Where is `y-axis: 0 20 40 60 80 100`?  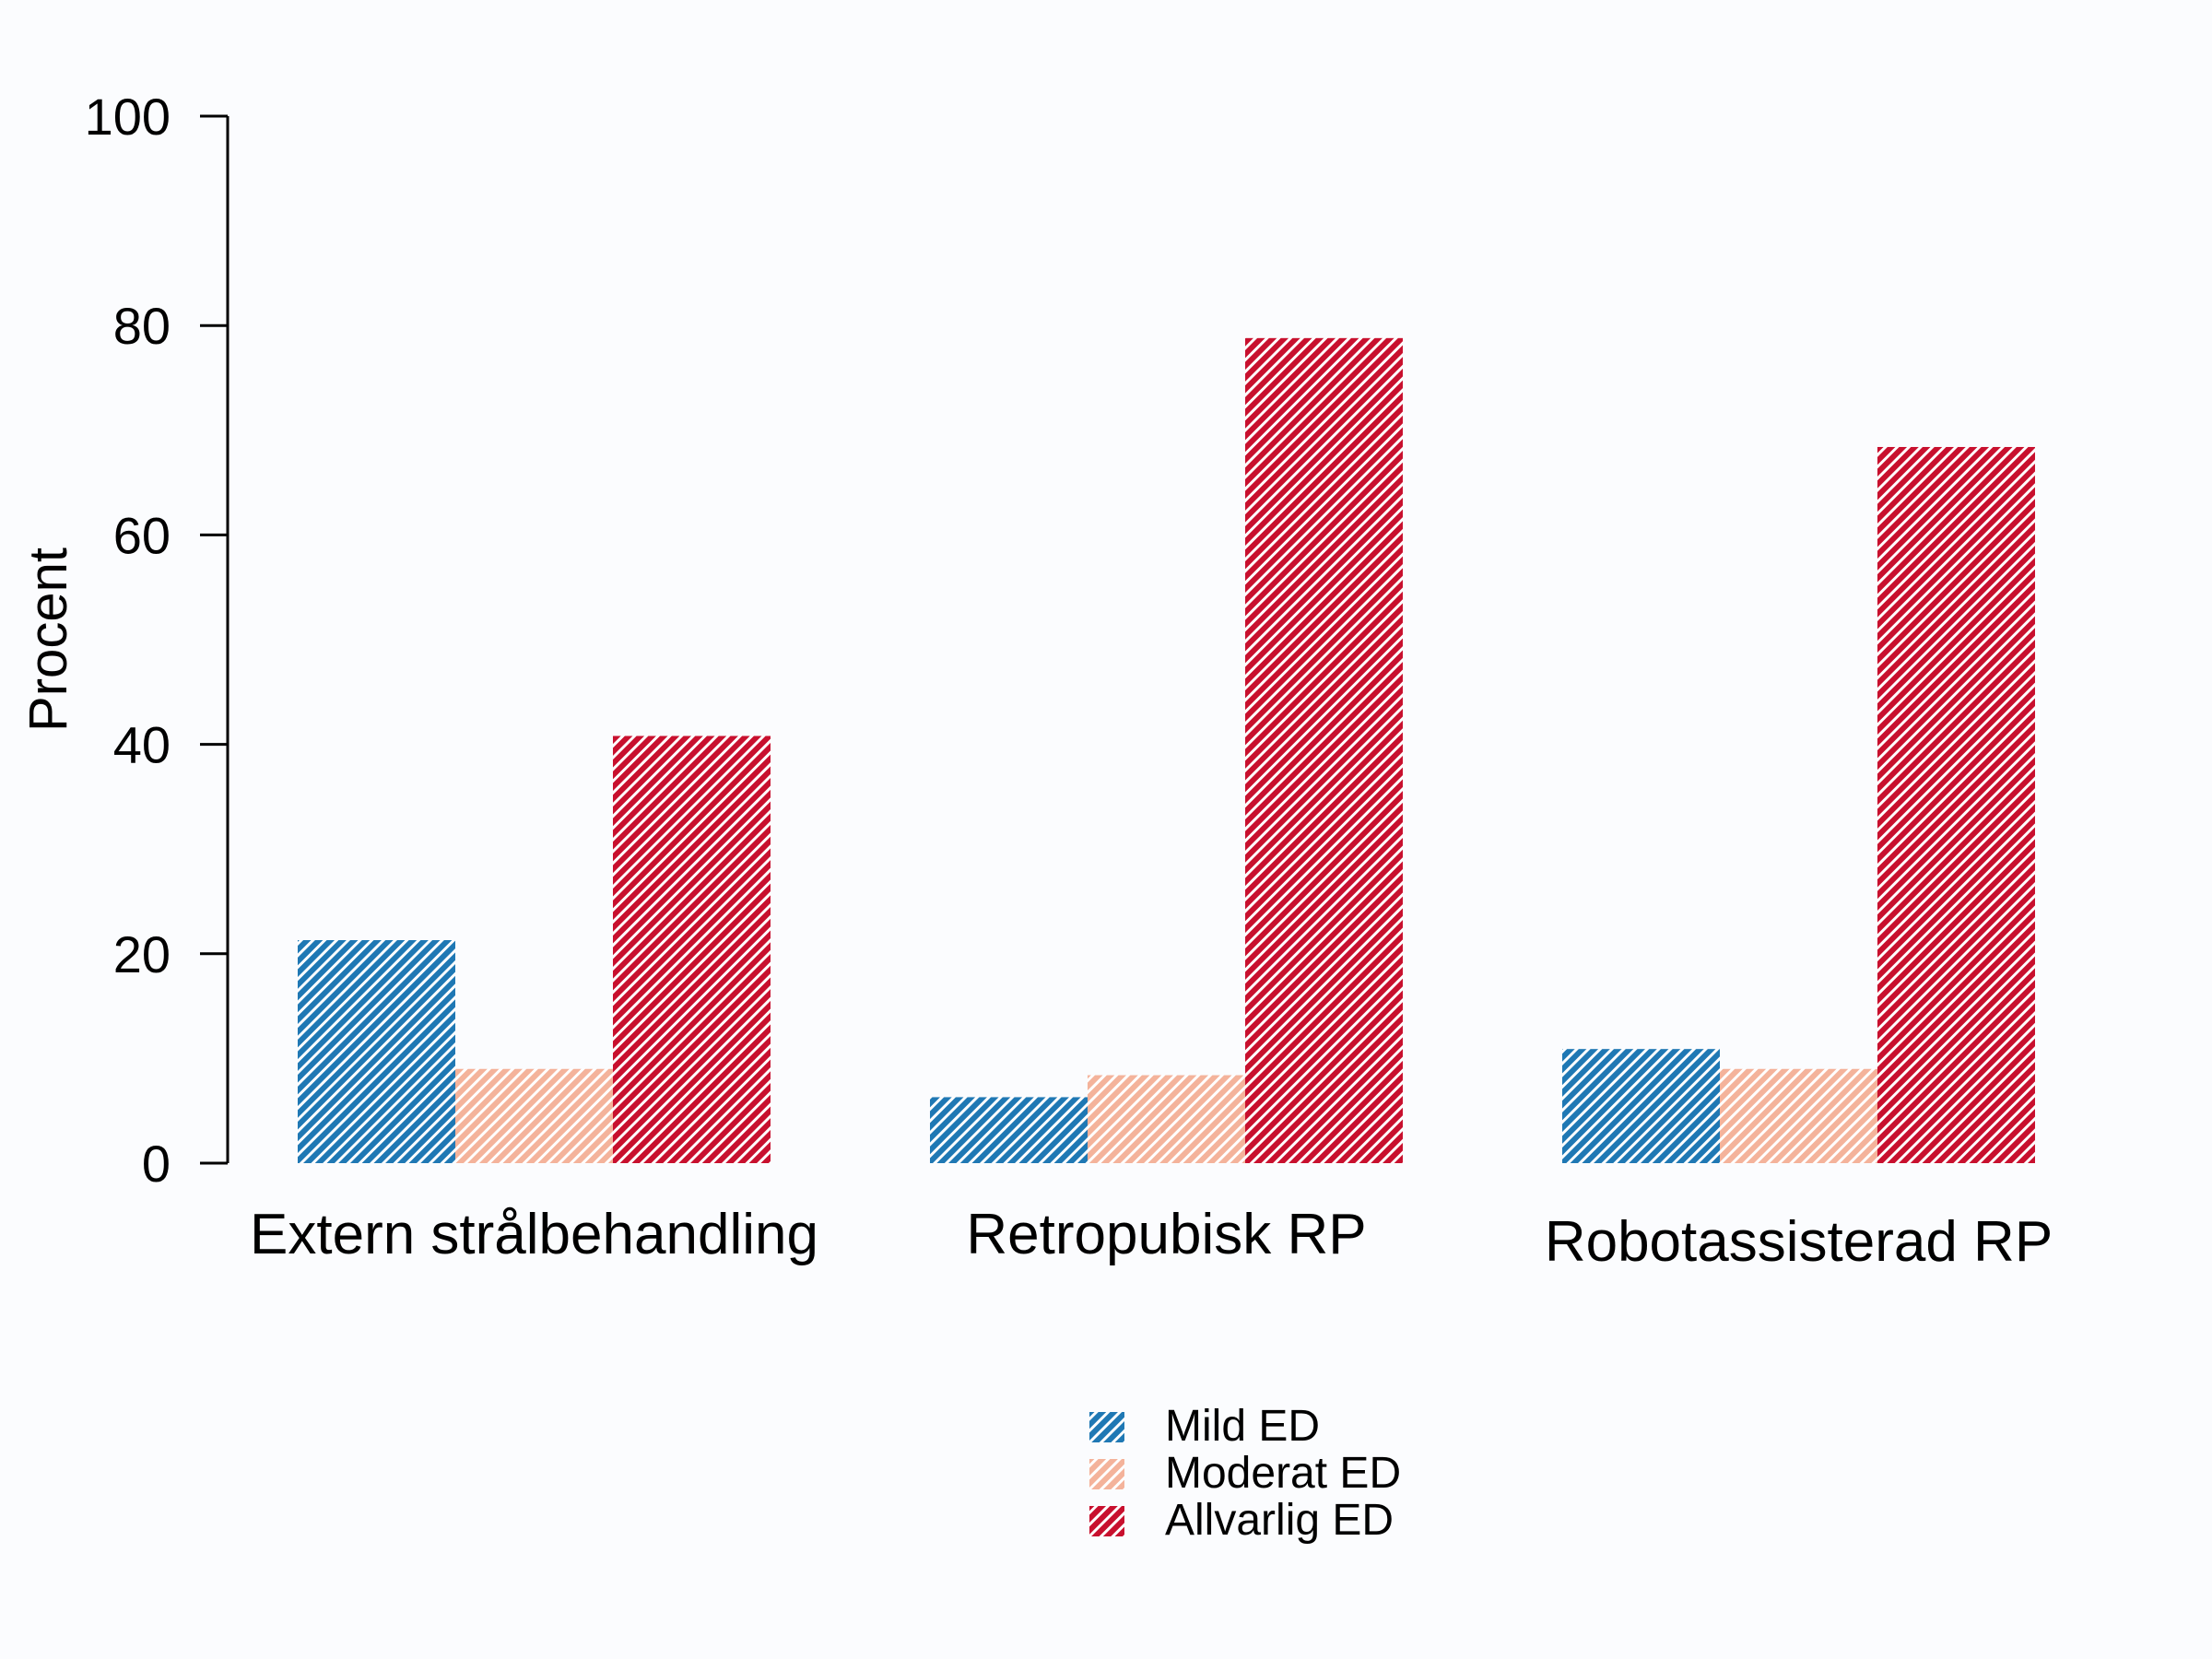 y-axis: 0 20 40 60 80 100 is located at coordinates (157, 640).